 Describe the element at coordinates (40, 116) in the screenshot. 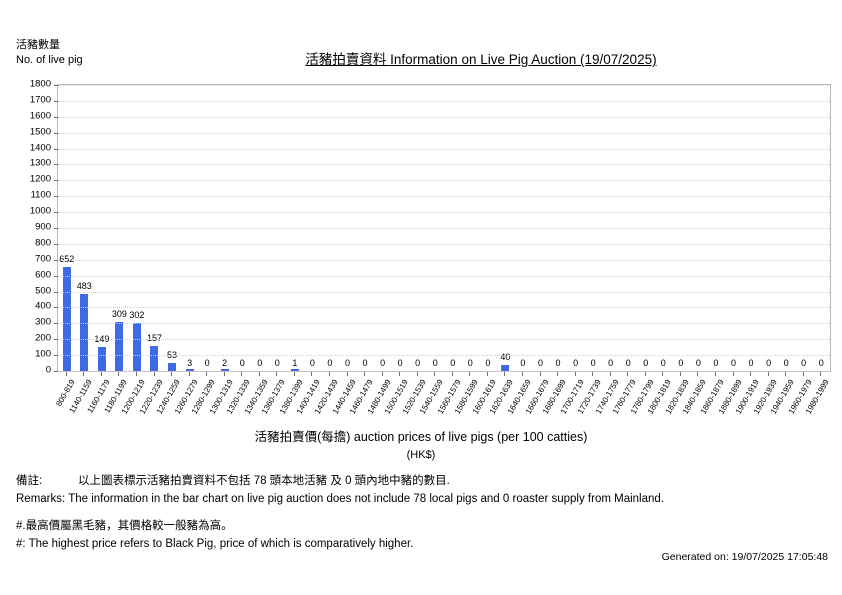

I see `y-axis-tick-label: 1600` at that location.